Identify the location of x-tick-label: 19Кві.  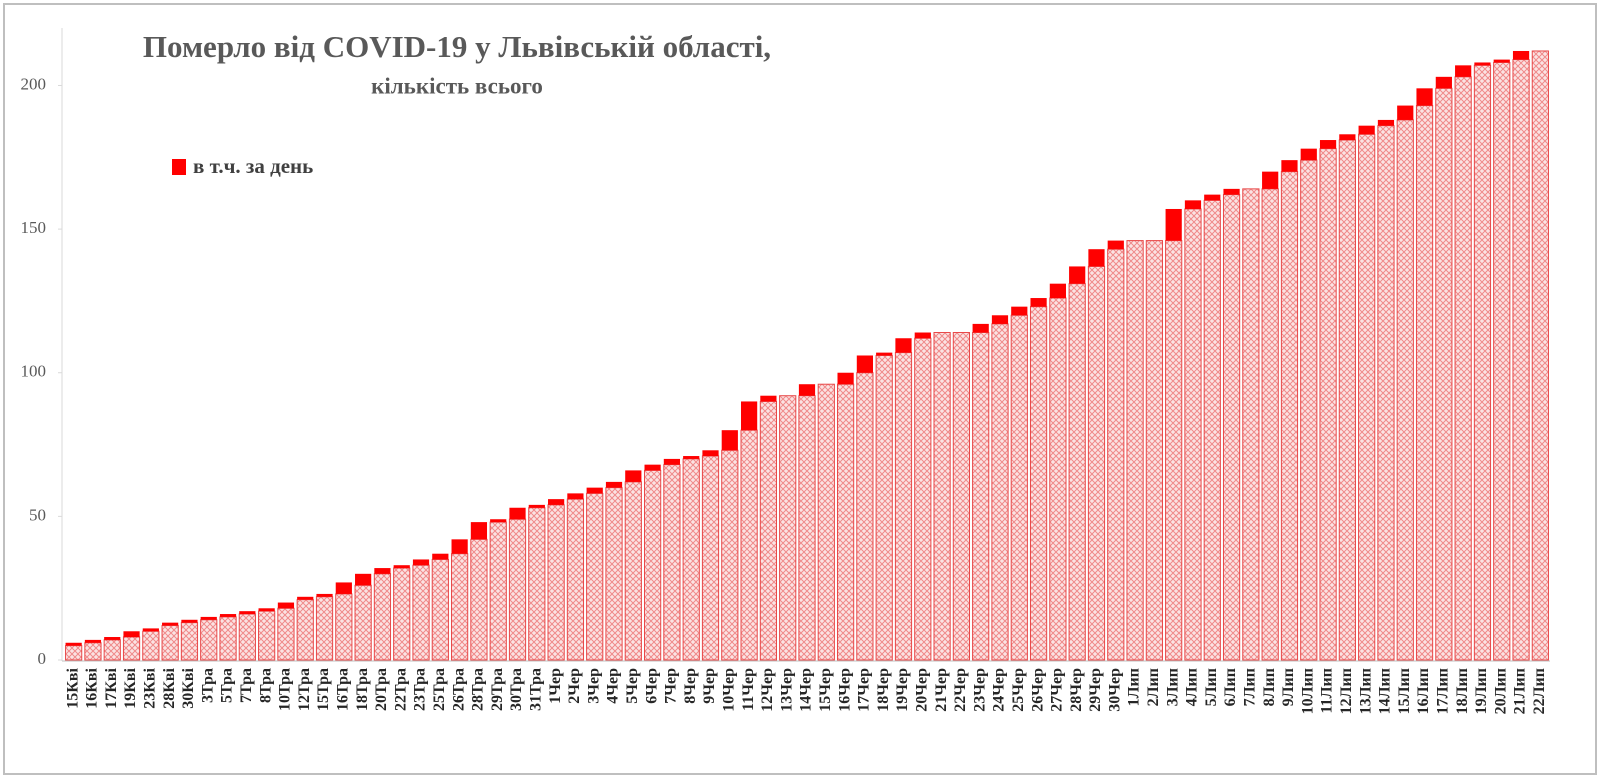
(130, 687).